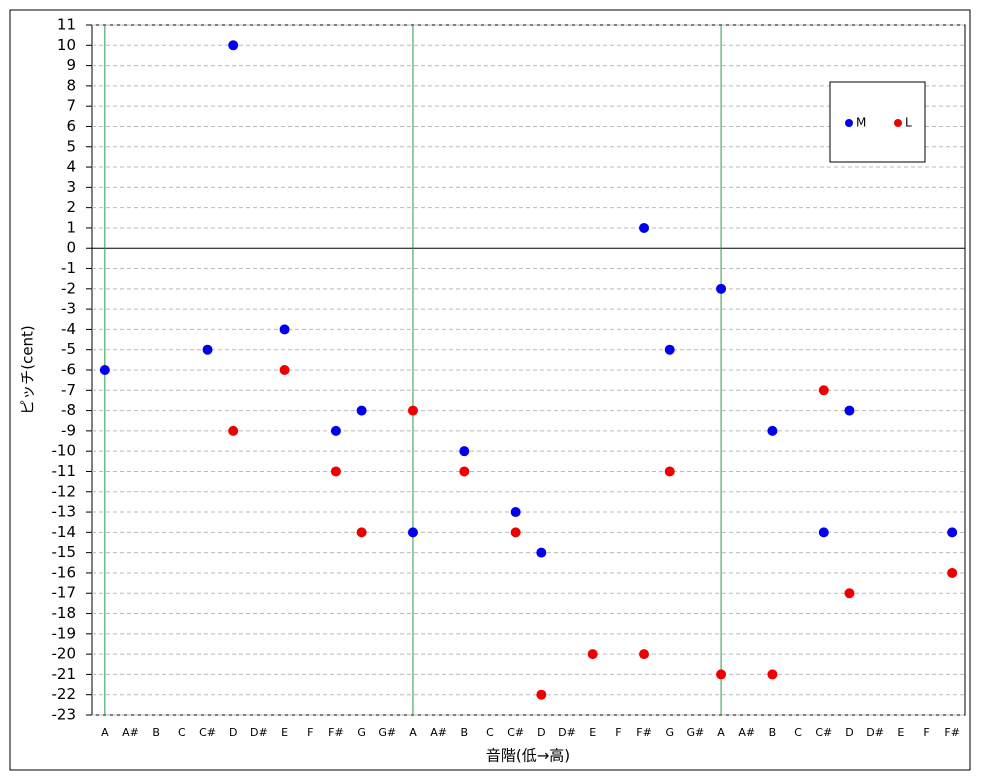 This screenshot has width=982, height=780. What do you see at coordinates (66, 45) in the screenshot?
I see `y-tick-label: 10` at bounding box center [66, 45].